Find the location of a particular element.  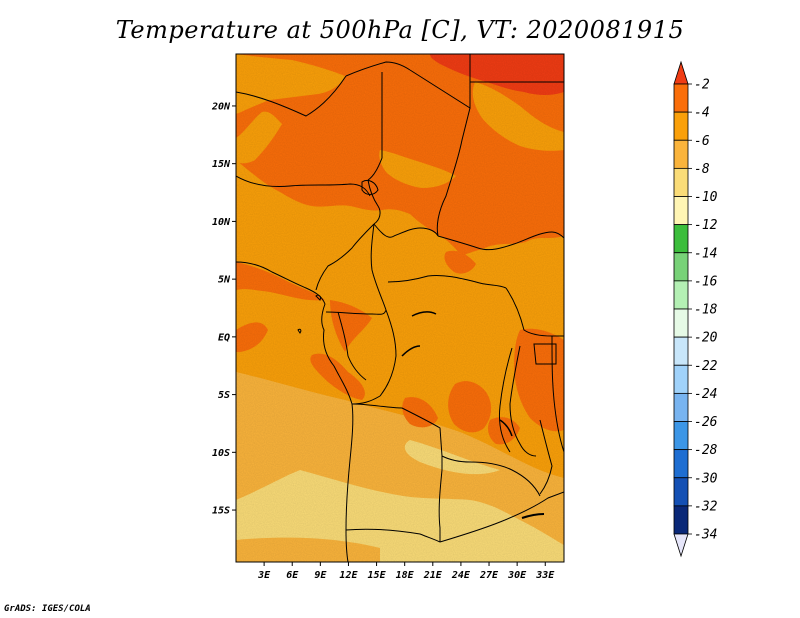

border-cameroon-south is located at coordinates (356, 312).